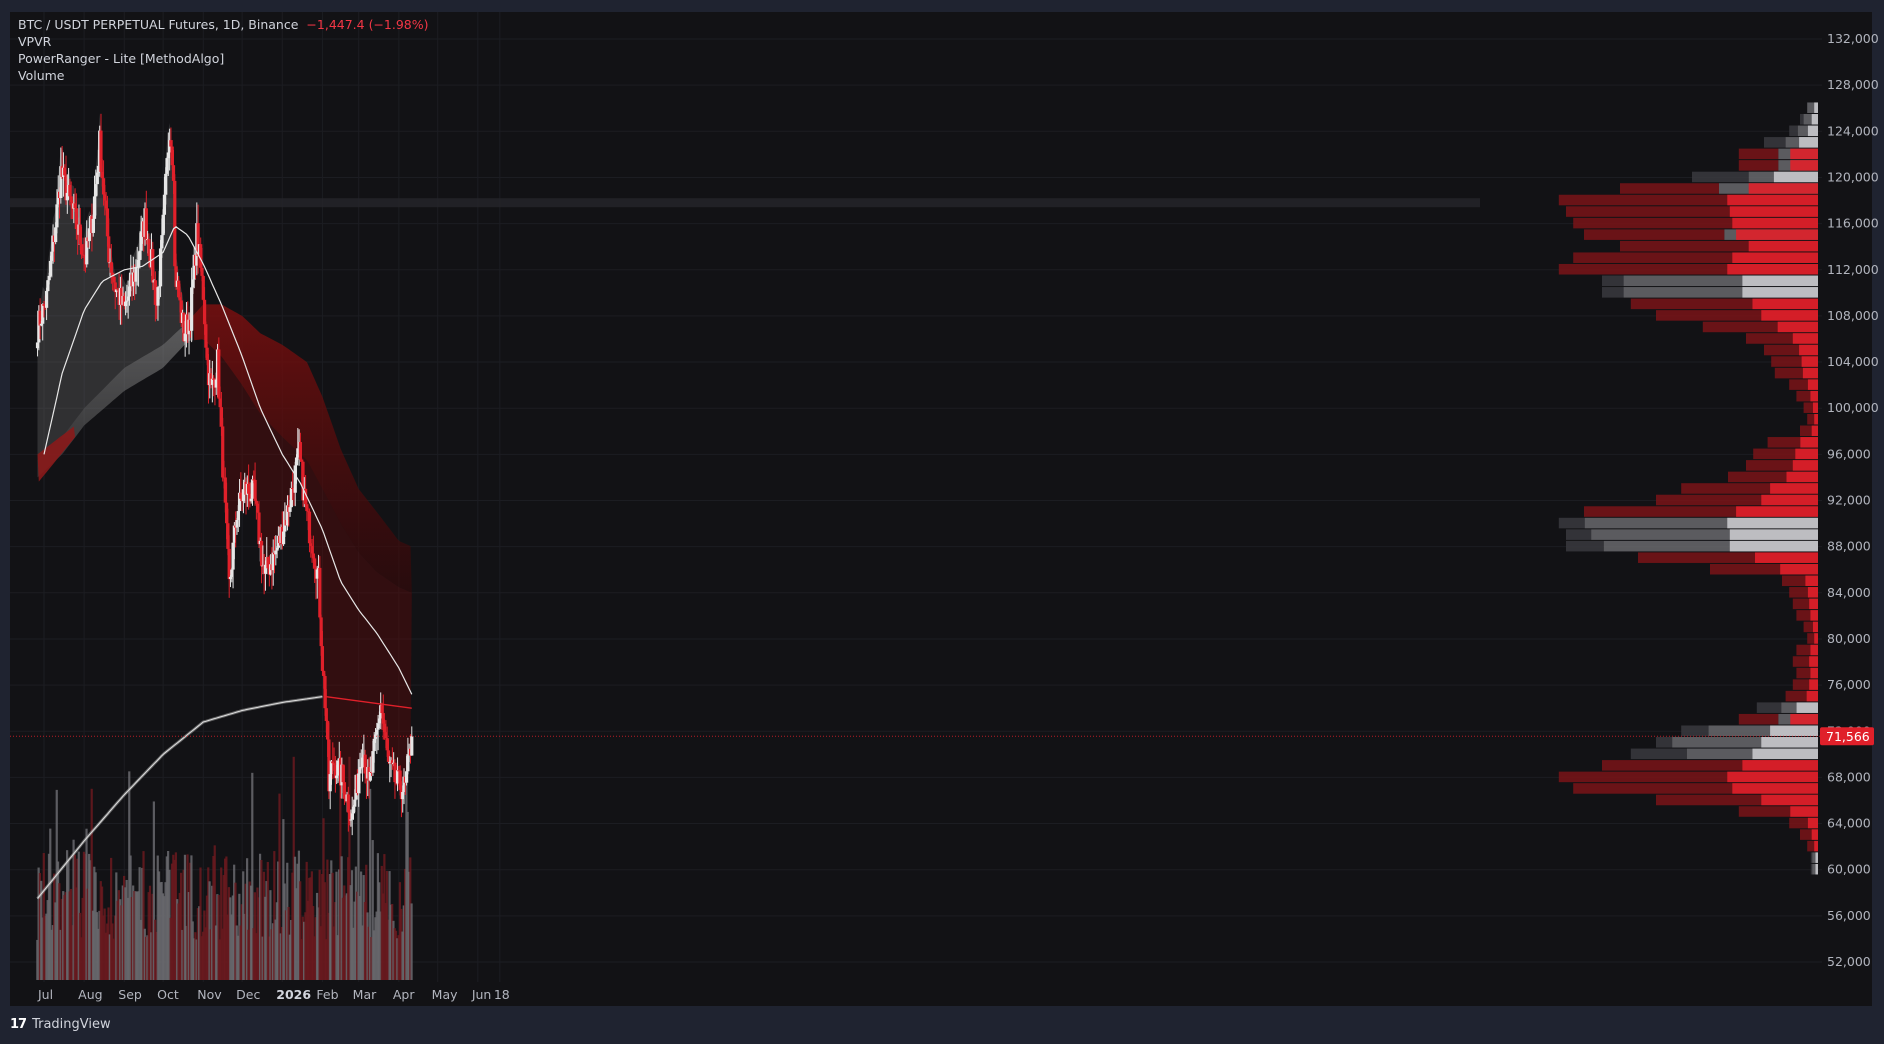 The height and width of the screenshot is (1044, 1884). What do you see at coordinates (445, 994) in the screenshot?
I see `time-tick-label: May` at bounding box center [445, 994].